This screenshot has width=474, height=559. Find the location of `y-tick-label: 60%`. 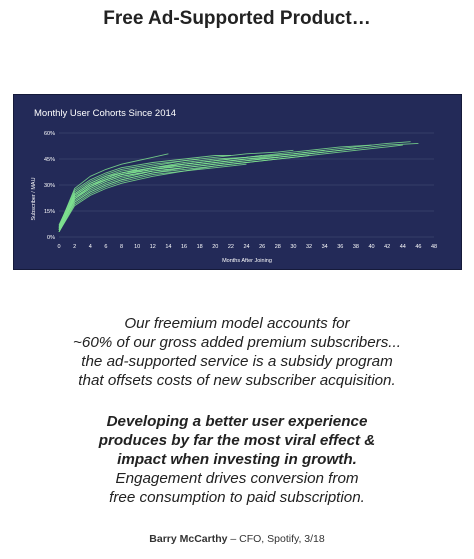

y-tick-label: 60% is located at coordinates (49, 134).